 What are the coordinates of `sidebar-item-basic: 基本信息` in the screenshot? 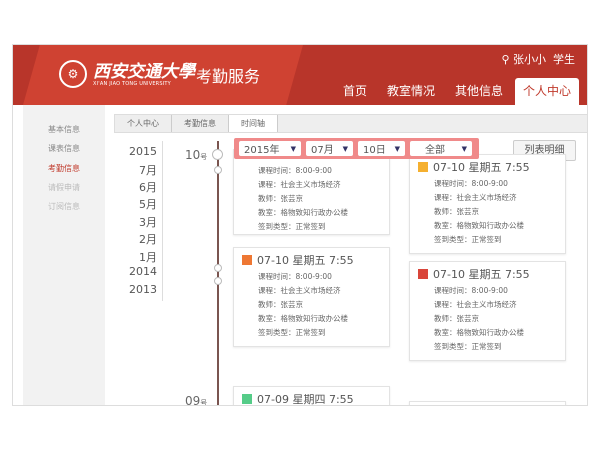 It's located at (64, 129).